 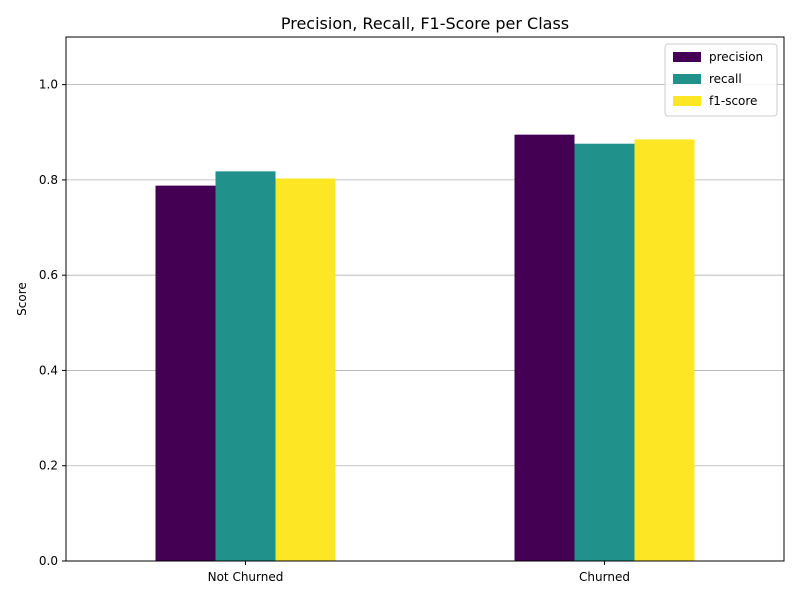 What do you see at coordinates (48, 370) in the screenshot?
I see `y-tick-label: 0.4` at bounding box center [48, 370].